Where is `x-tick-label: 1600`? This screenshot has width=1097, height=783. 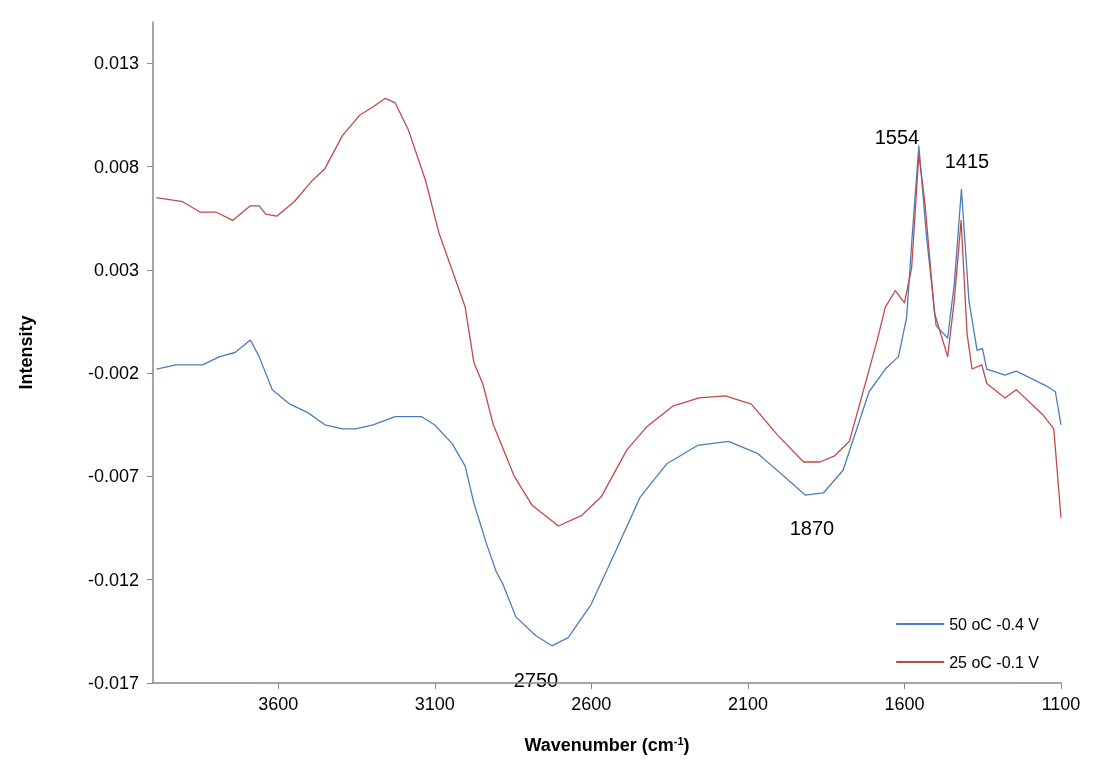
x-tick-label: 1600 is located at coordinates (904, 704).